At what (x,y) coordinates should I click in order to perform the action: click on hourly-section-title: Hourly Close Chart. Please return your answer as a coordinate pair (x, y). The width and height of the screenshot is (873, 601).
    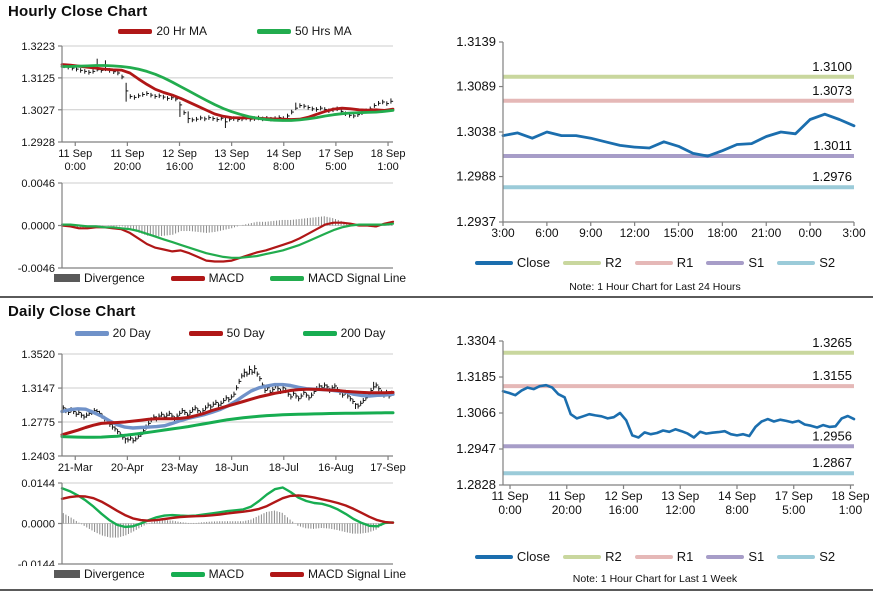
    Looking at the image, I should click on (78, 11).